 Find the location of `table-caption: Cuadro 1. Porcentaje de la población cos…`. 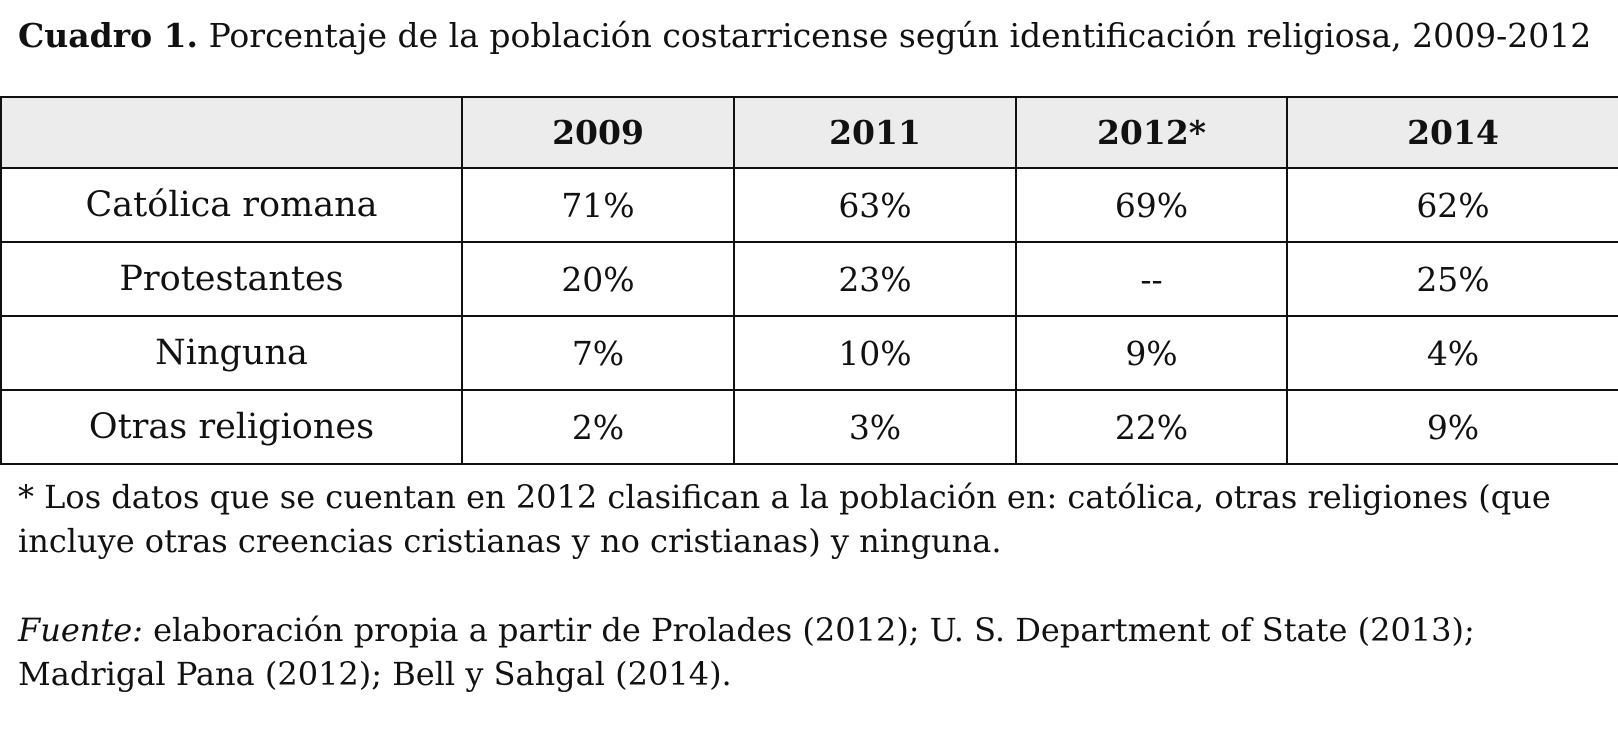

table-caption: Cuadro 1. Porcentaje de la población cos… is located at coordinates (813, 36).